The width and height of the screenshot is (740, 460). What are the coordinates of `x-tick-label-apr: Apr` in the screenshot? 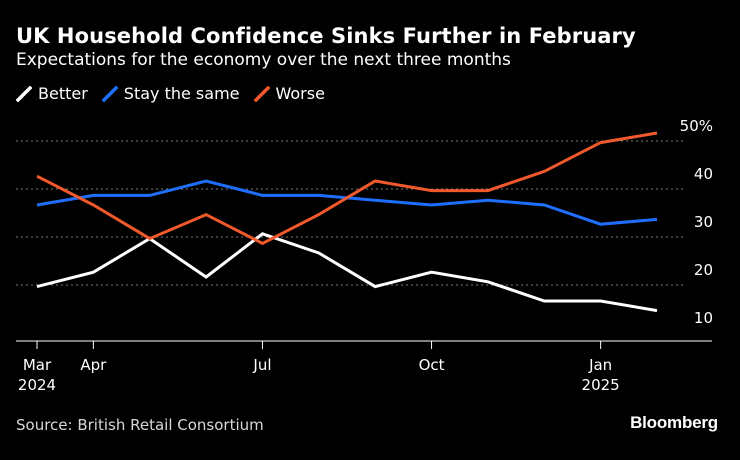 It's located at (93, 365).